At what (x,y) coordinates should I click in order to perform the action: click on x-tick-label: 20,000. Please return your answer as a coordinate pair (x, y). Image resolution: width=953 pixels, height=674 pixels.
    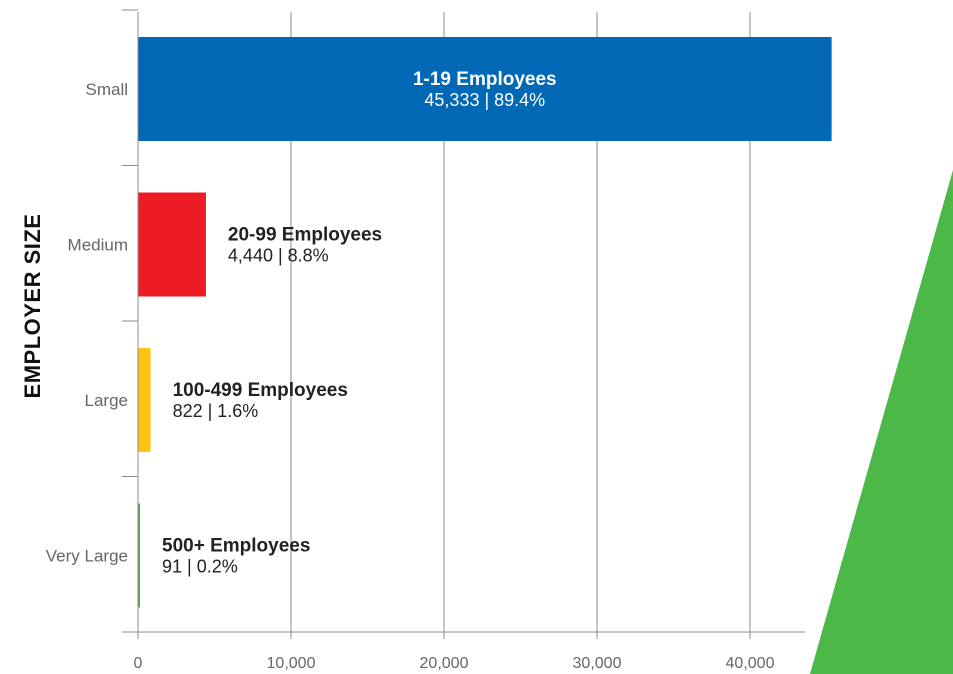
    Looking at the image, I should click on (444, 663).